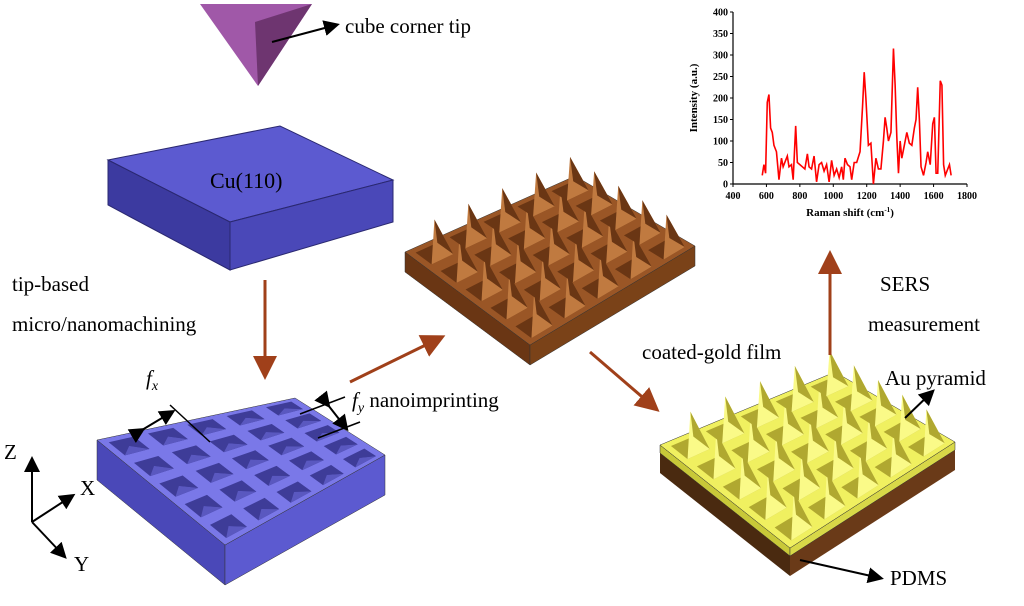 This screenshot has height=606, width=1024. What do you see at coordinates (397, 359) in the screenshot?
I see `arrow-imprinting` at bounding box center [397, 359].